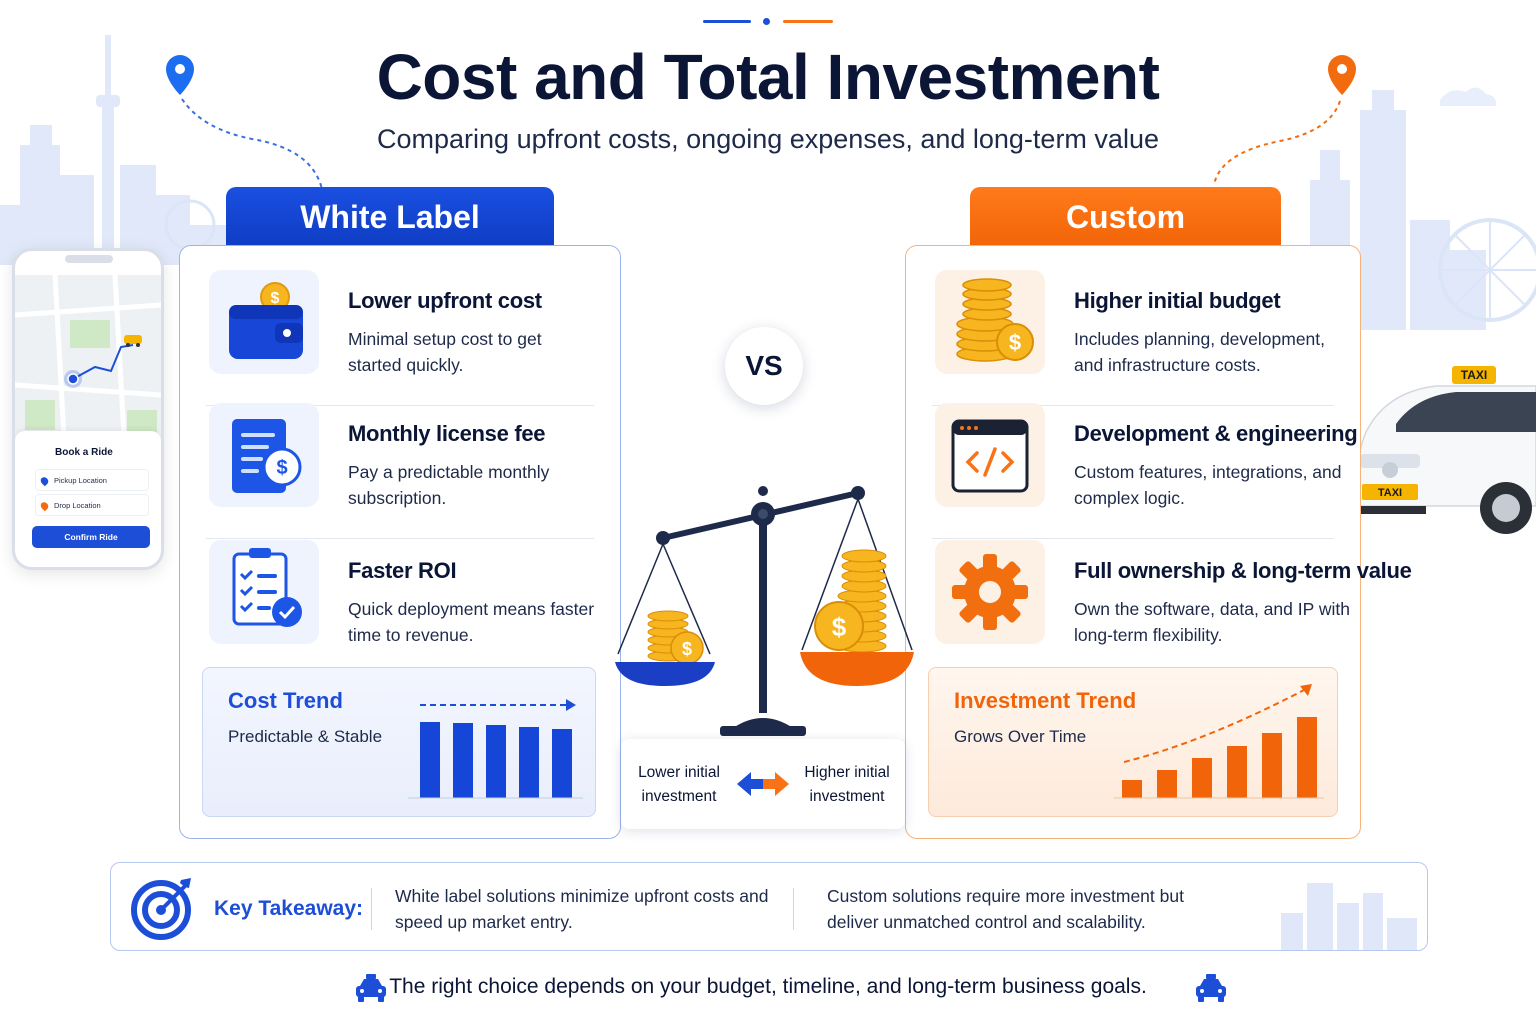 This screenshot has width=1536, height=1024. Describe the element at coordinates (77, 505) in the screenshot. I see `drop-placeholder: Drop Location` at that location.